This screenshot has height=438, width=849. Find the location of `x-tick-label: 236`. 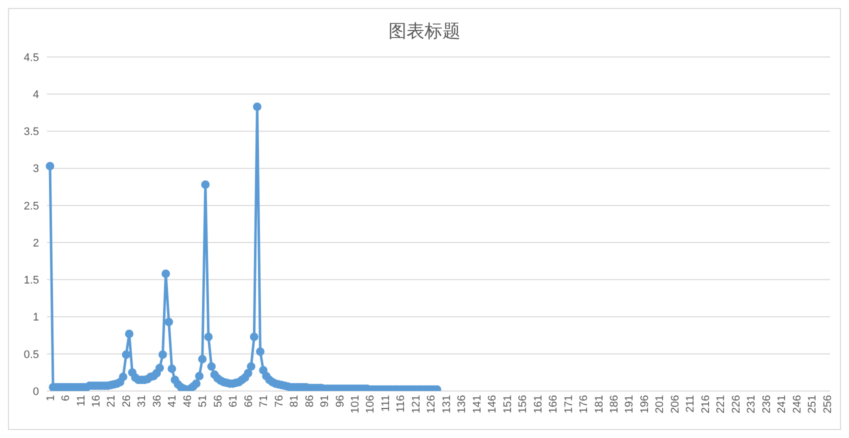

x-tick-label: 236 is located at coordinates (766, 404).